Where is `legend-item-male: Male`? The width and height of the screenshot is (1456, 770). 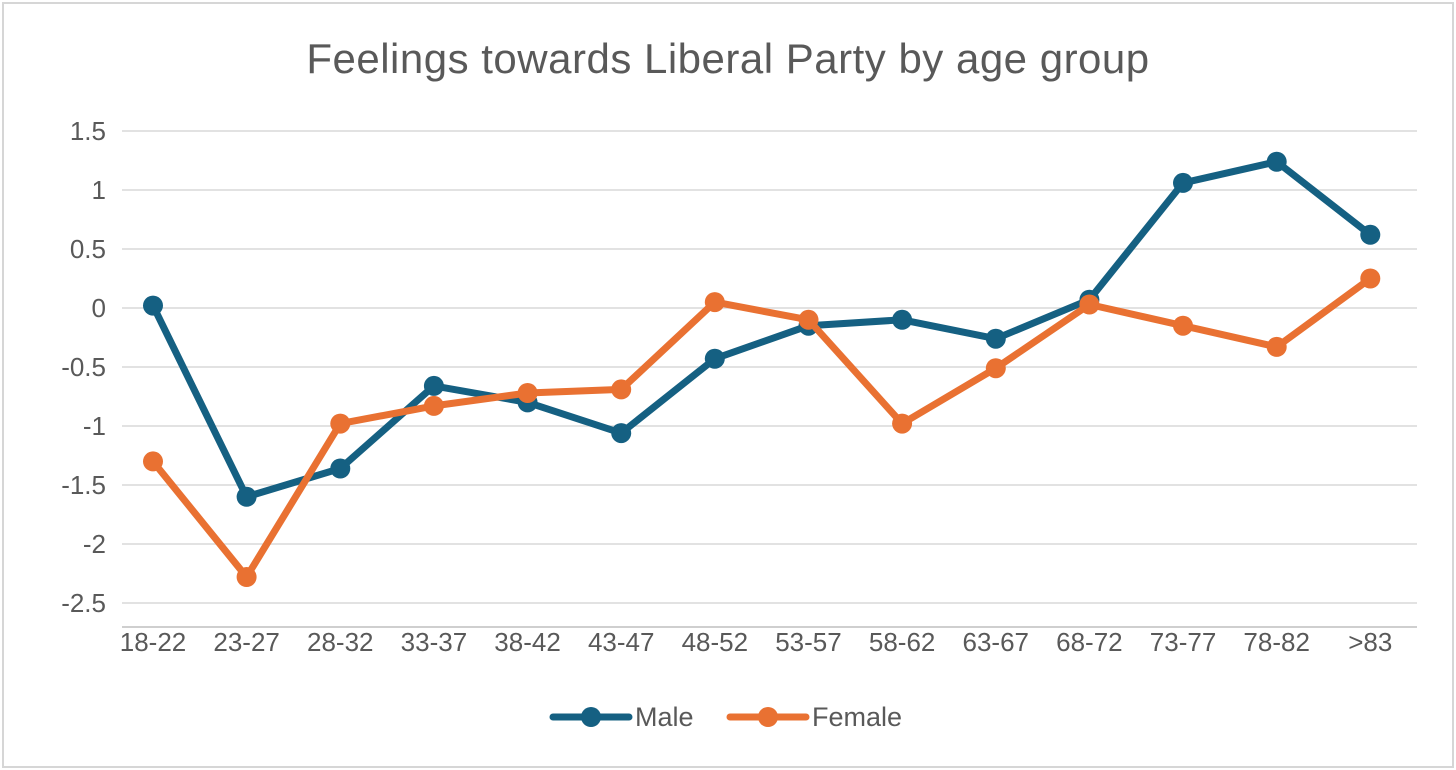
legend-item-male: Male is located at coordinates (621, 717).